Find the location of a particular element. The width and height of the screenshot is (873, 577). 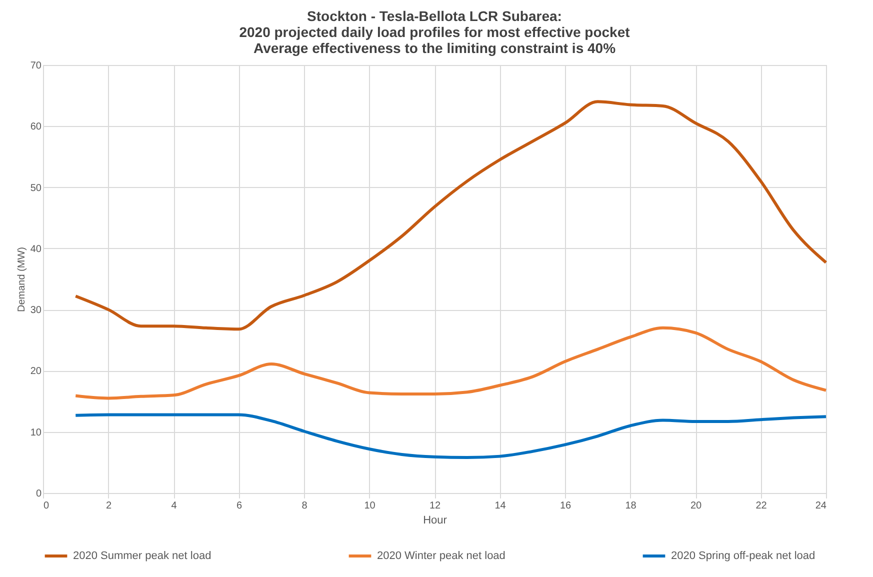

y-tick-label: 20 is located at coordinates (36, 372).